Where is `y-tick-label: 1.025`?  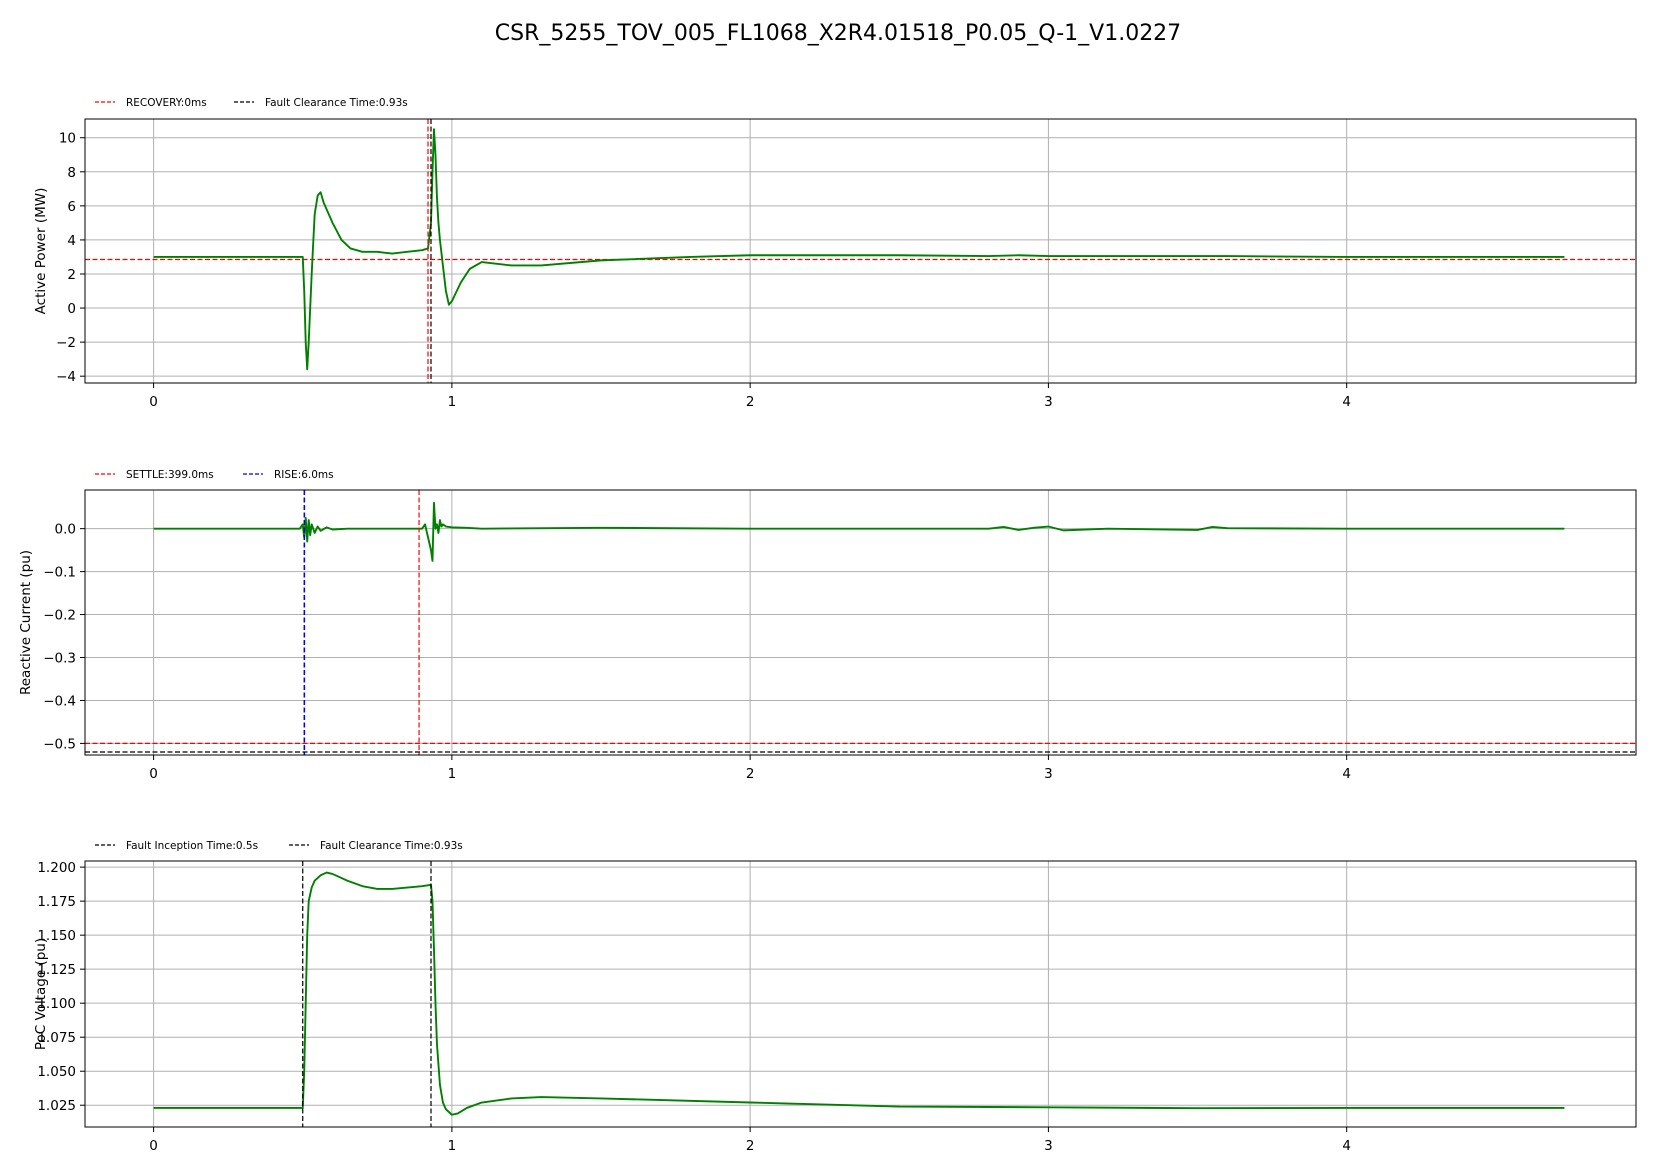
y-tick-label: 1.025 is located at coordinates (56, 1106).